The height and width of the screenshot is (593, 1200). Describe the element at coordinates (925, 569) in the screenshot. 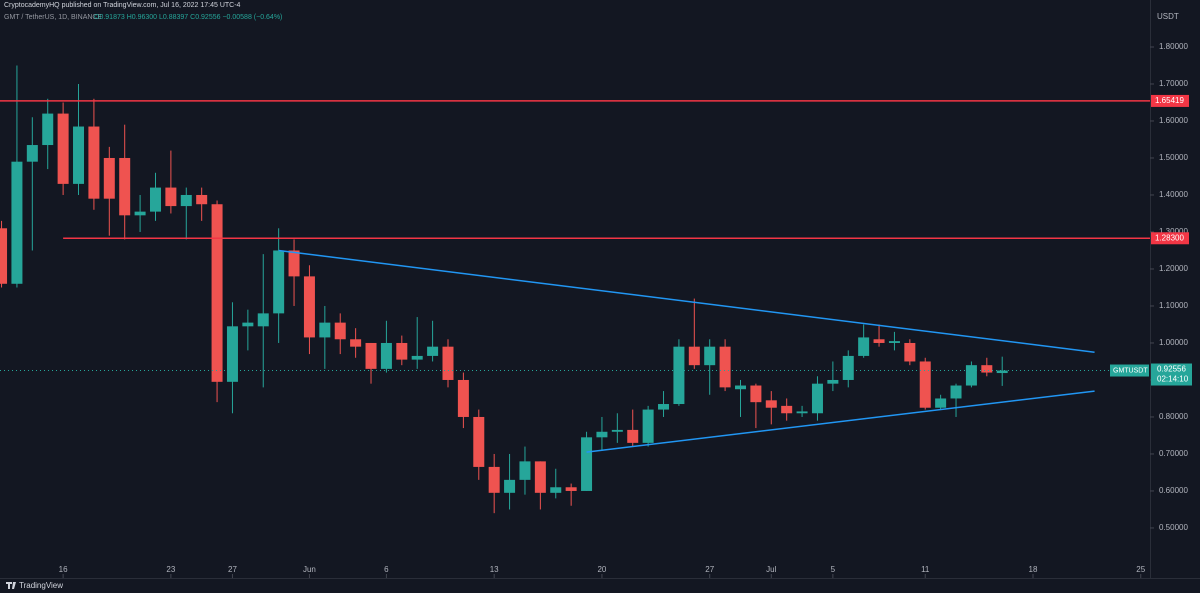

I see `x-tick-label: 11` at that location.